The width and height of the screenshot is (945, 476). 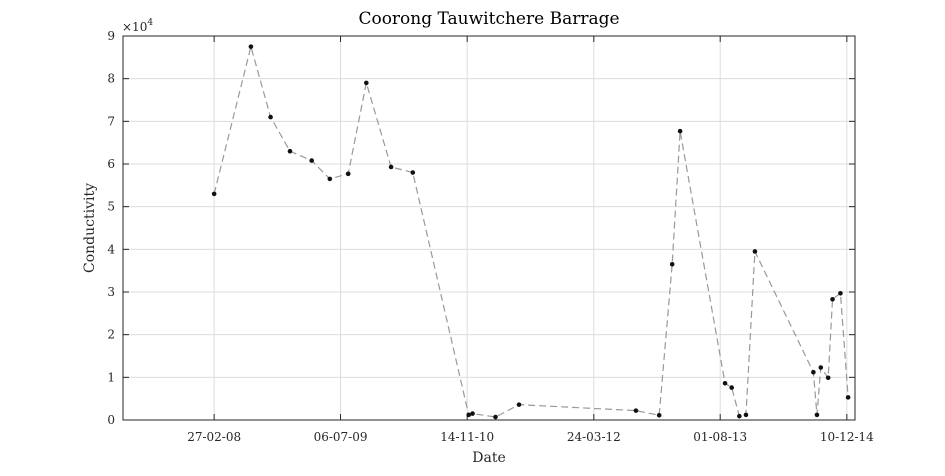 I want to click on x-tick-label: 06-07-09, so click(x=341, y=437).